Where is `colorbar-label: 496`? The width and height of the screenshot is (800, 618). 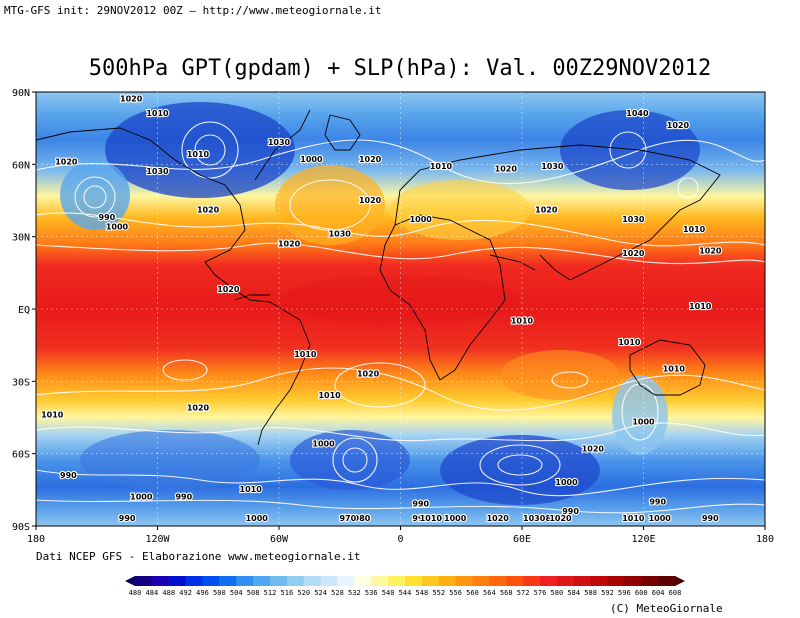 colorbar-label: 496 is located at coordinates (202, 593).